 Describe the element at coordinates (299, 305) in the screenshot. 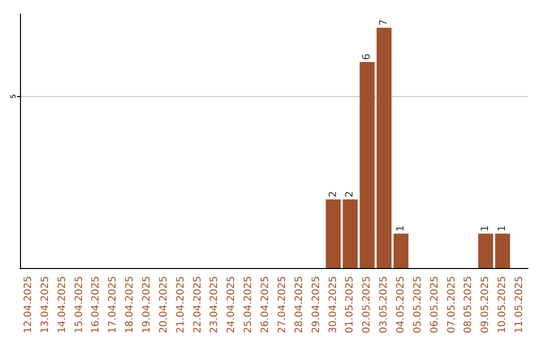

I see `x-tick-label: 28.04.2025` at that location.